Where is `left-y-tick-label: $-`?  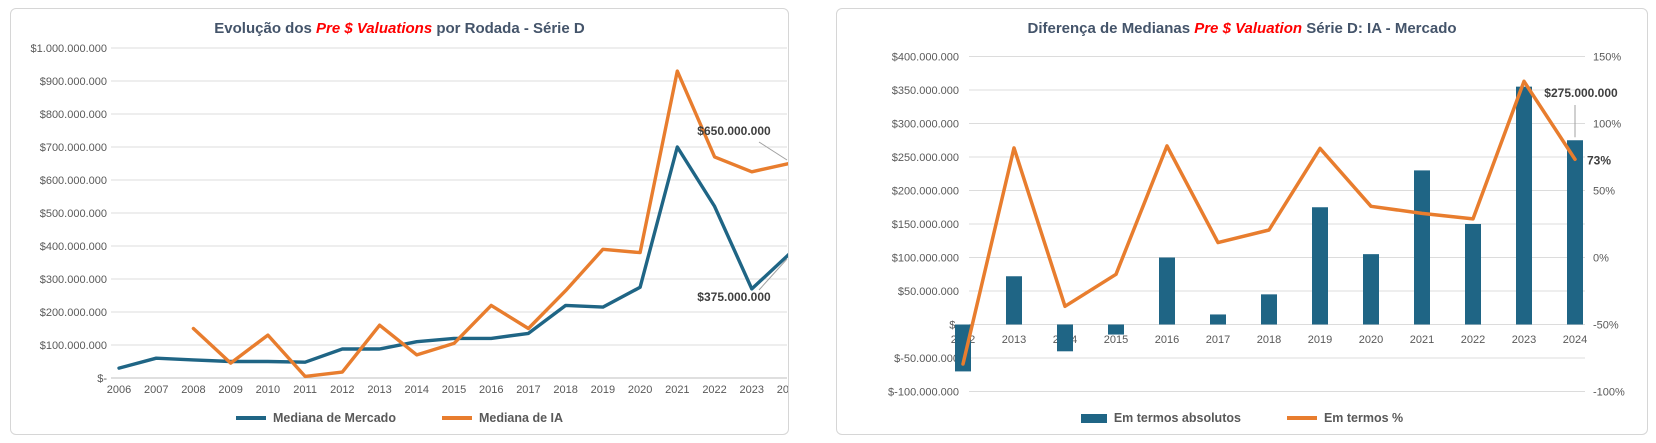 left-y-tick-label: $- is located at coordinates (954, 326).